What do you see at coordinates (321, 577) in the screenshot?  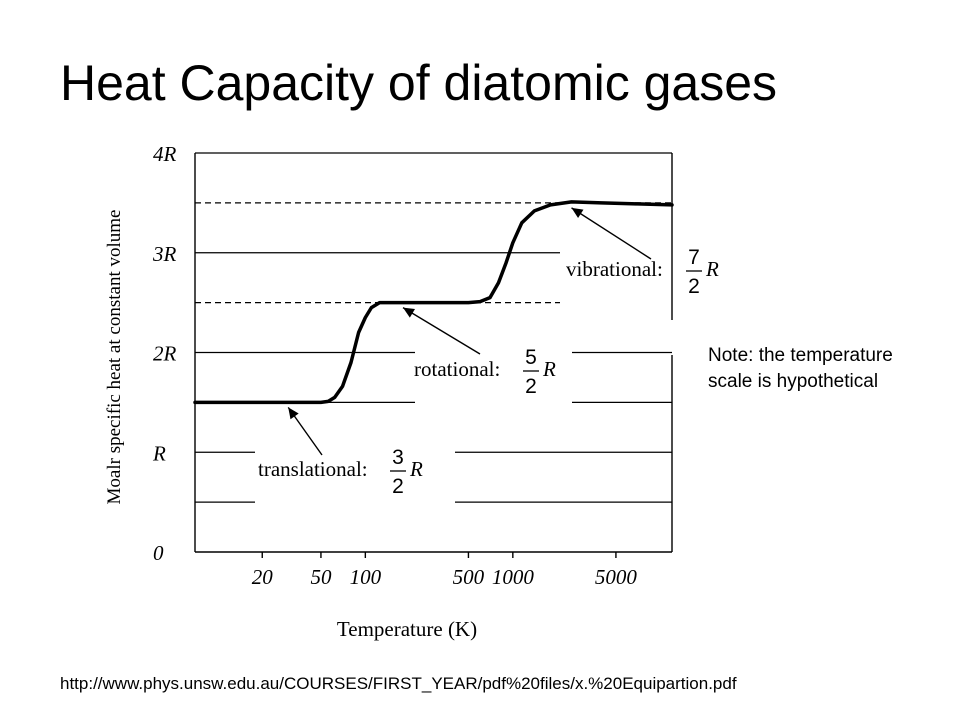 I see `x-tick-label: 50` at bounding box center [321, 577].